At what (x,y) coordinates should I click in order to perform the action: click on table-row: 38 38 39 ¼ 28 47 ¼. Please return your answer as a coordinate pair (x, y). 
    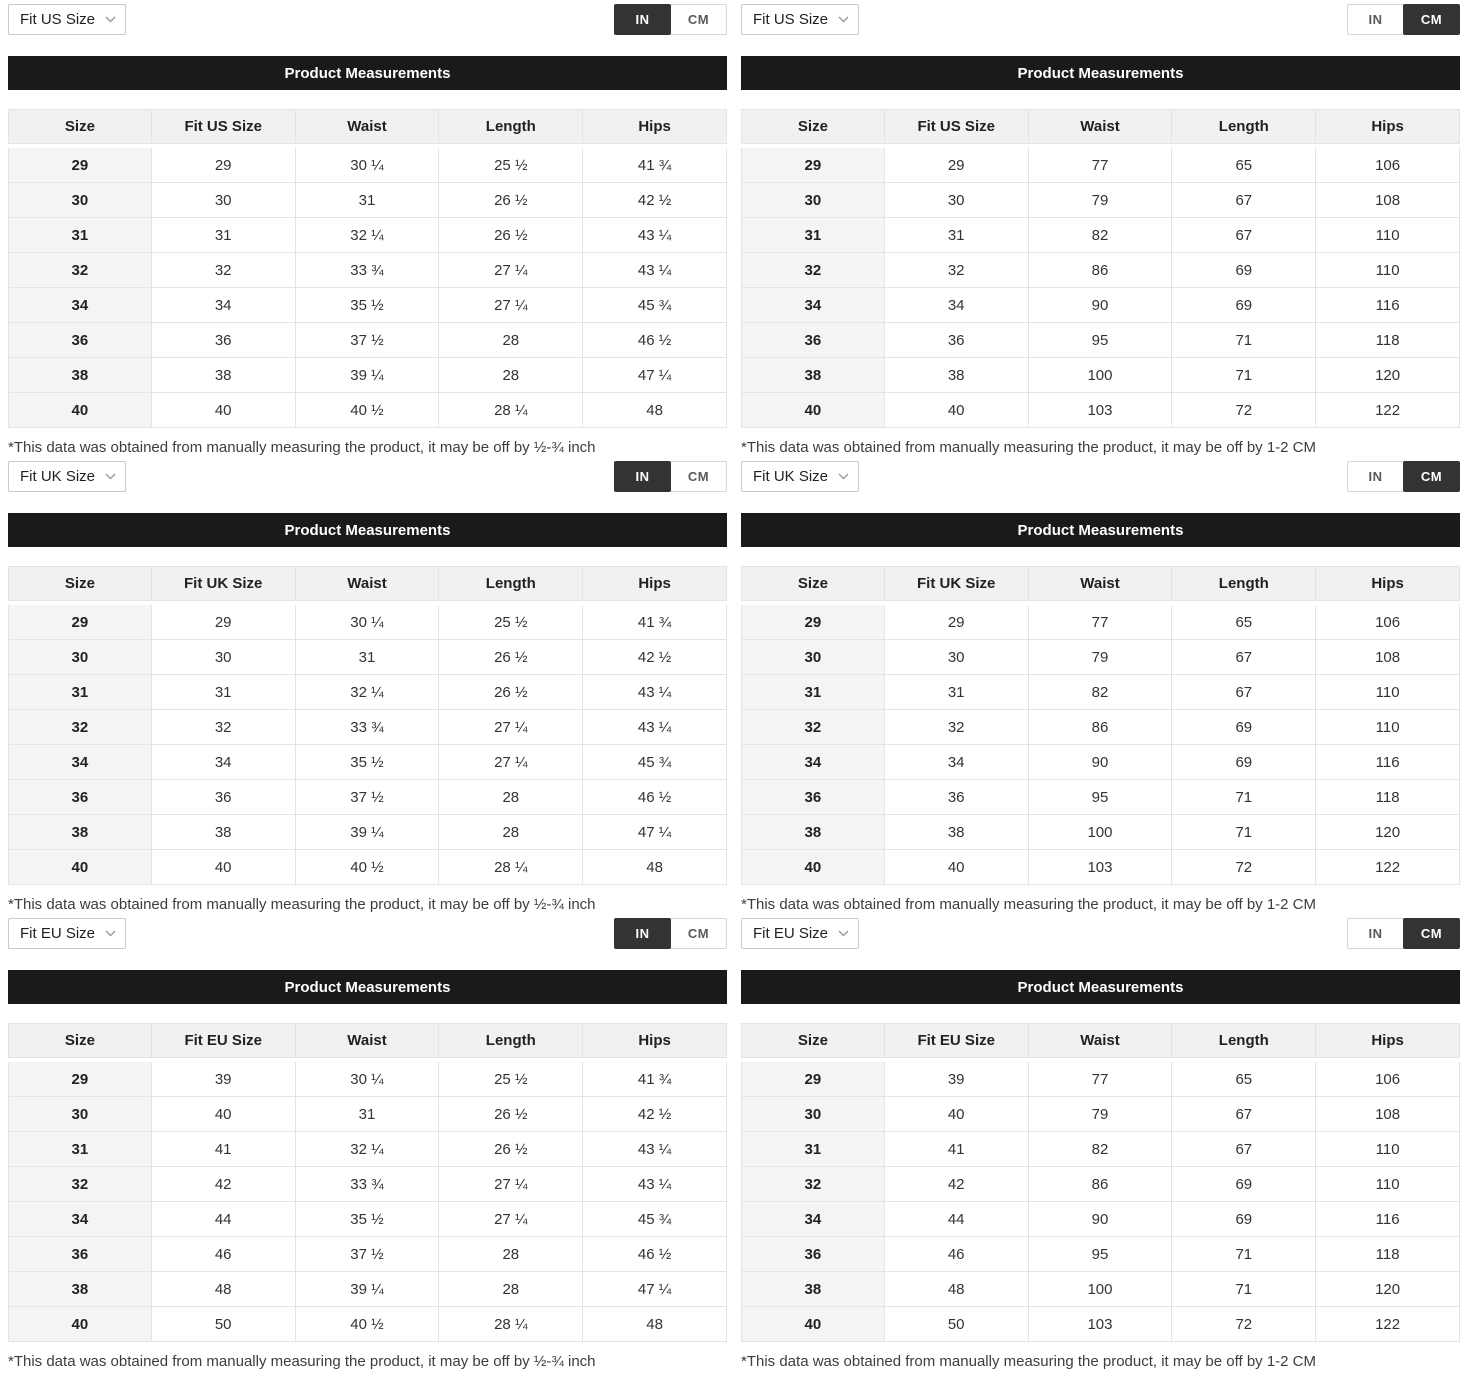
    Looking at the image, I should click on (367, 832).